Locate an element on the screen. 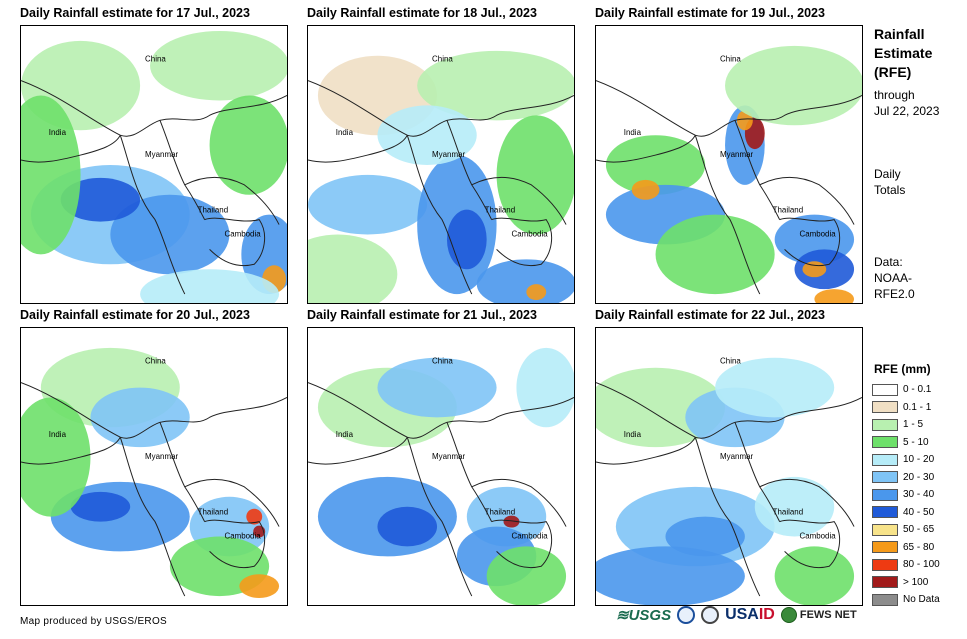 The image size is (967, 639). data-source-text: Data: NOAA- RFE2.0 is located at coordinates (894, 278).